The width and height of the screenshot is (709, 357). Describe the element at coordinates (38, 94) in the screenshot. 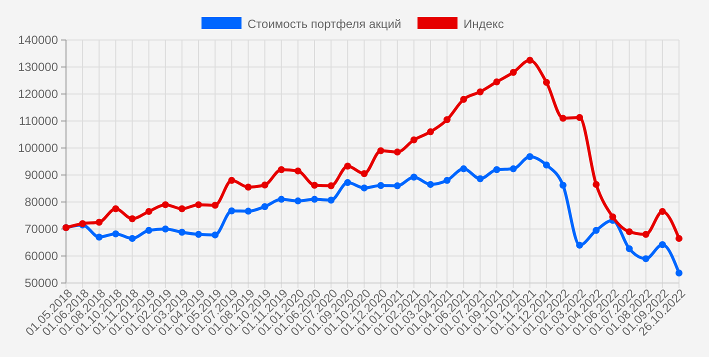

I see `y-tick-label: 120000` at that location.